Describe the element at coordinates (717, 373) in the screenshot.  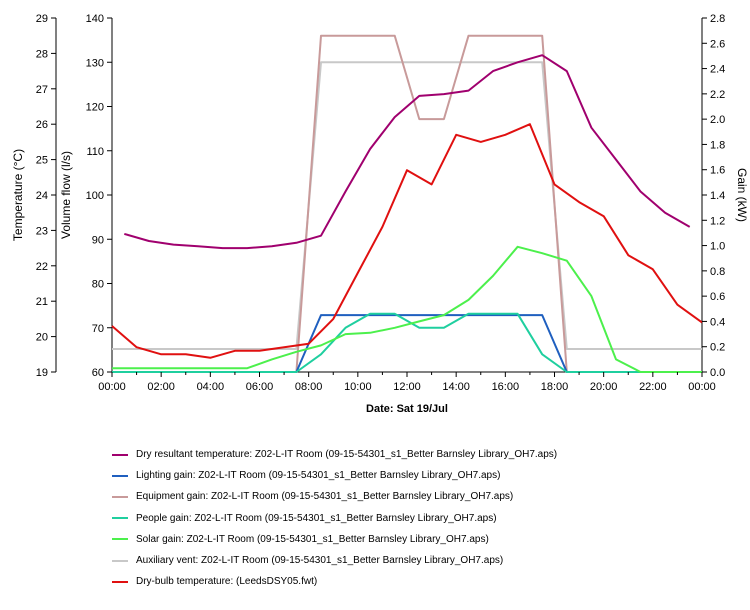
I see `y-tick-label-gain: 0.0` at that location.